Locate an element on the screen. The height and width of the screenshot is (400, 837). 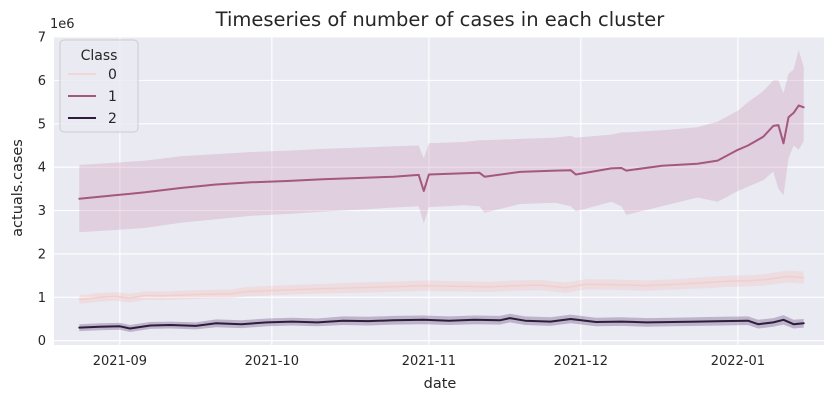
legend-title: Class is located at coordinates (99, 56).